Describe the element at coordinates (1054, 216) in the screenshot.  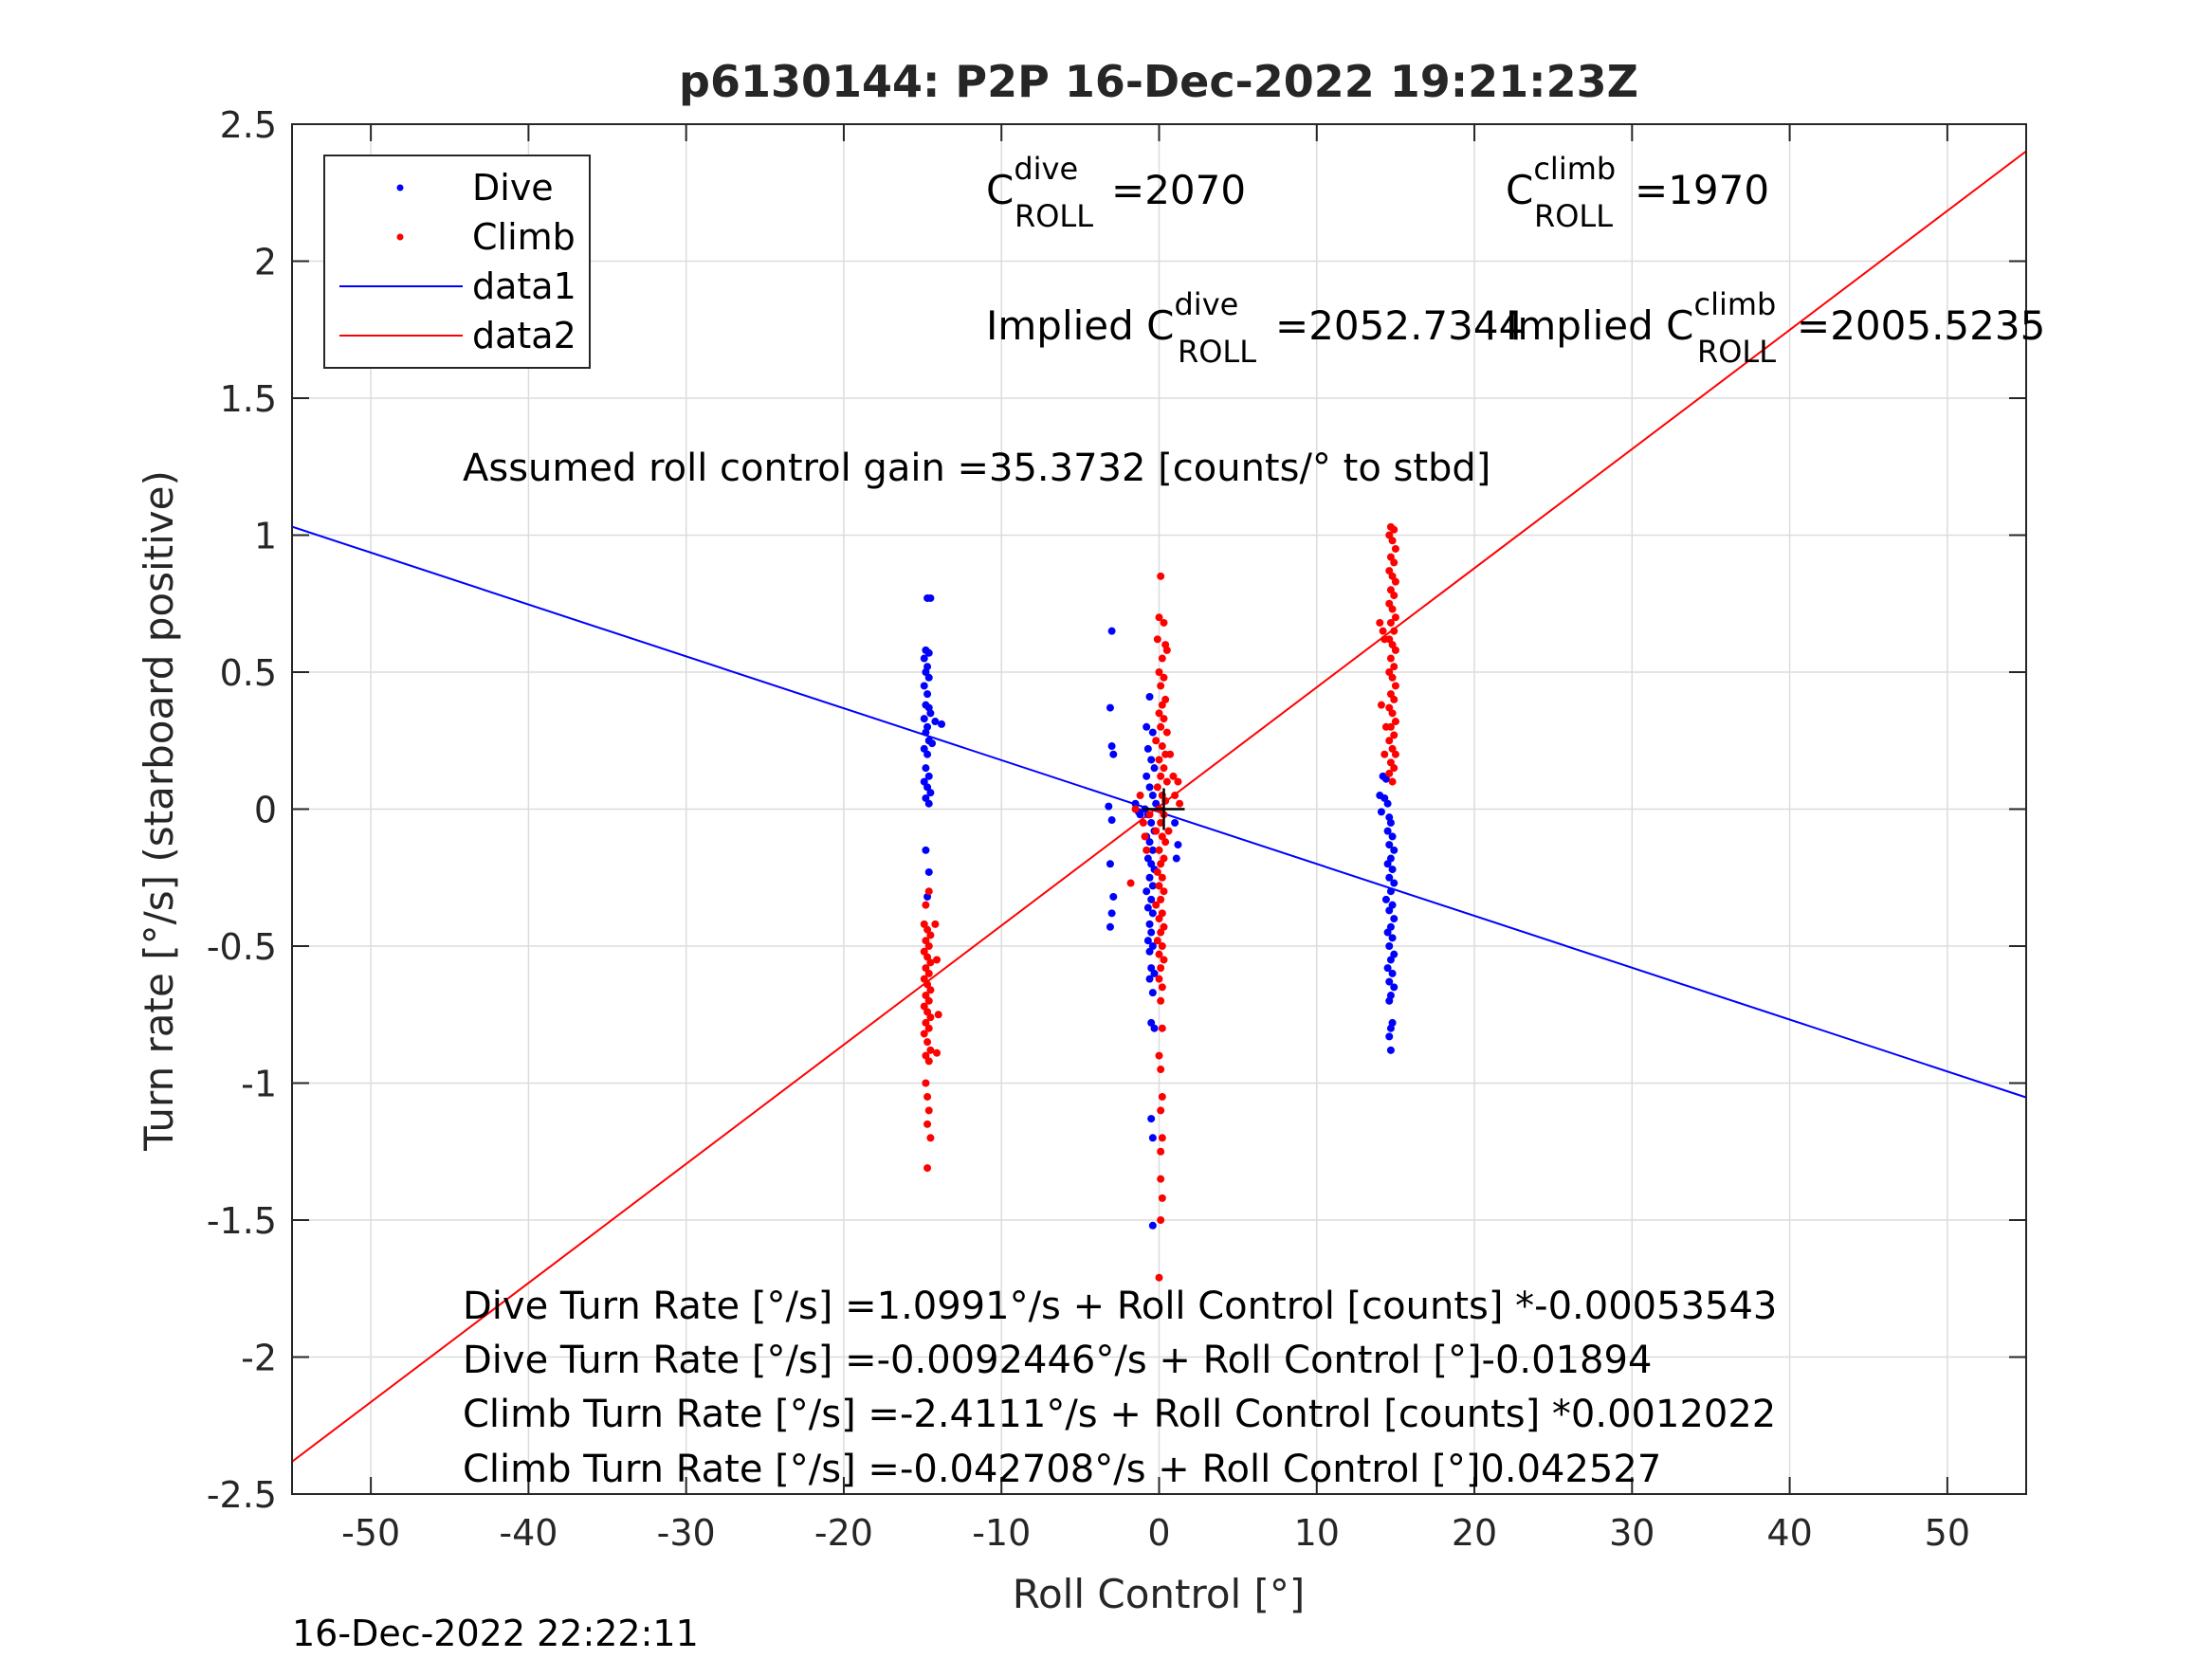
I see `c-roll-dive-sub: ROLL` at that location.